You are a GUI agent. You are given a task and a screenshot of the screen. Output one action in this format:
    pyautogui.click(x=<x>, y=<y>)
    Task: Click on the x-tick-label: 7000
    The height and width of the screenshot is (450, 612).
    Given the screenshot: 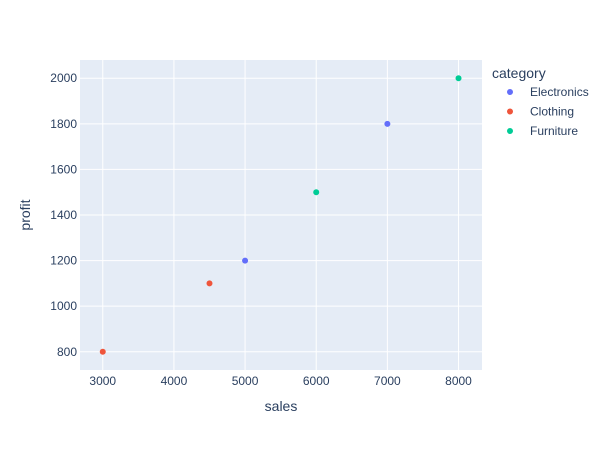 What is the action you would take?
    pyautogui.click(x=387, y=381)
    